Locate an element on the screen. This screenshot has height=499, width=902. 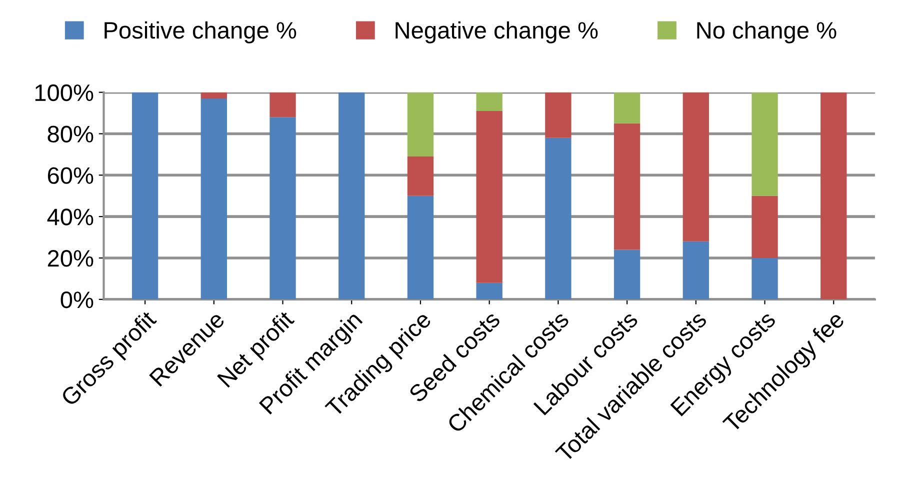
y-tick-label: 20% is located at coordinates (71, 258).